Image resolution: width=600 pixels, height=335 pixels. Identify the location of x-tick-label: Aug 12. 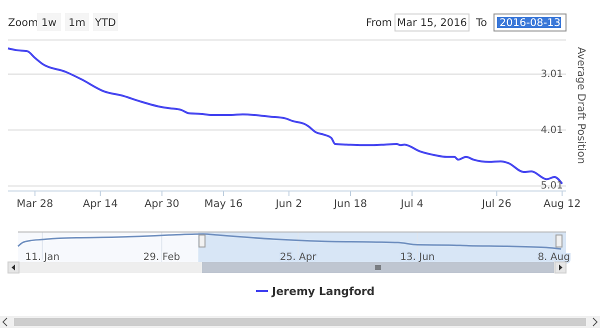
(562, 204).